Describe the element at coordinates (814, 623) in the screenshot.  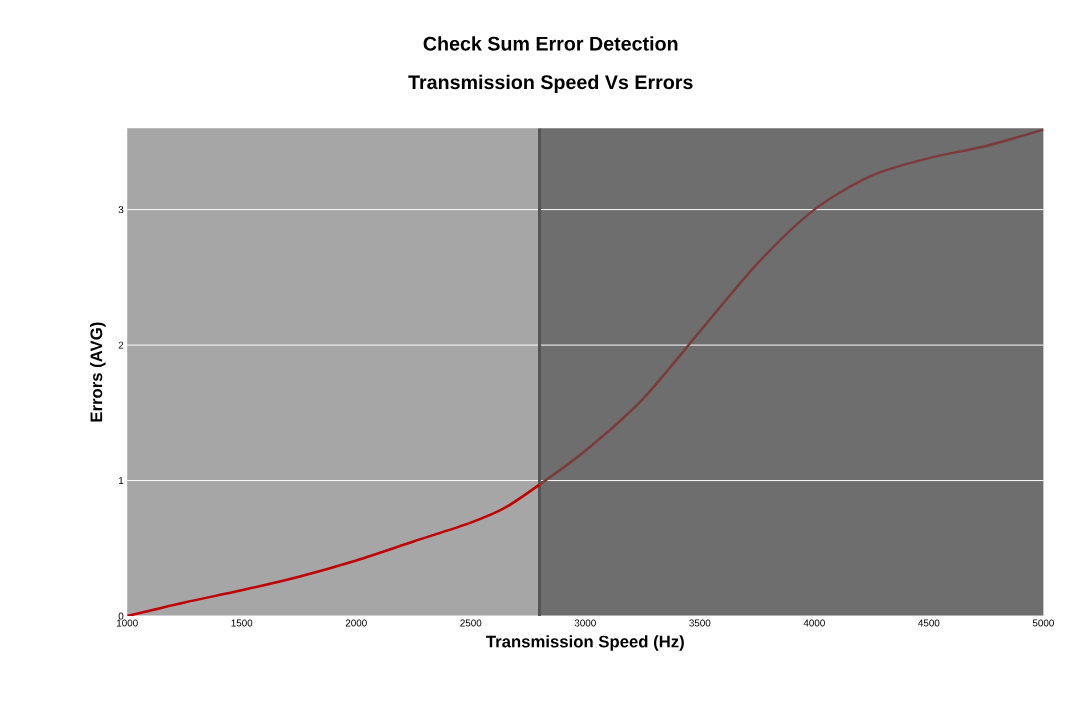
I see `x-tick-label: 4000` at that location.